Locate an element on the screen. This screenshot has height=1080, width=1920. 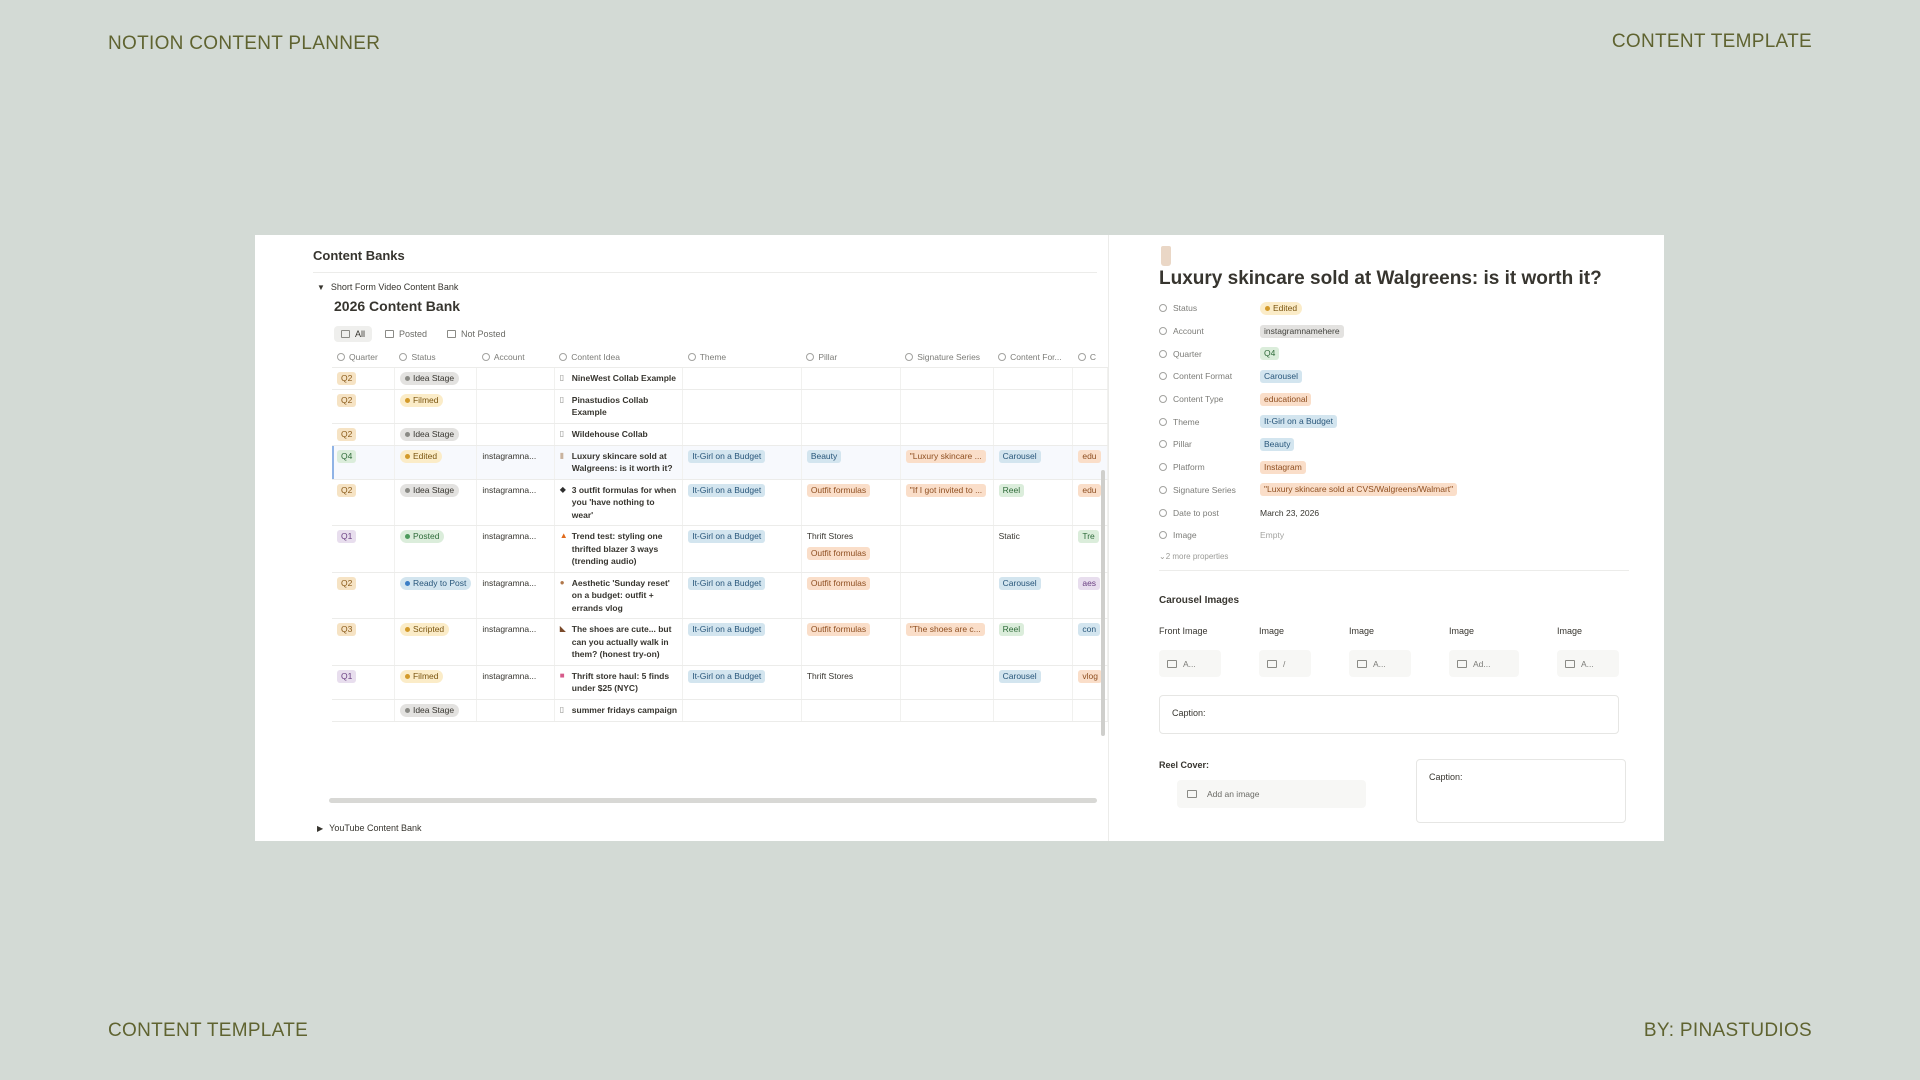
image-slot: / is located at coordinates (1285, 663).